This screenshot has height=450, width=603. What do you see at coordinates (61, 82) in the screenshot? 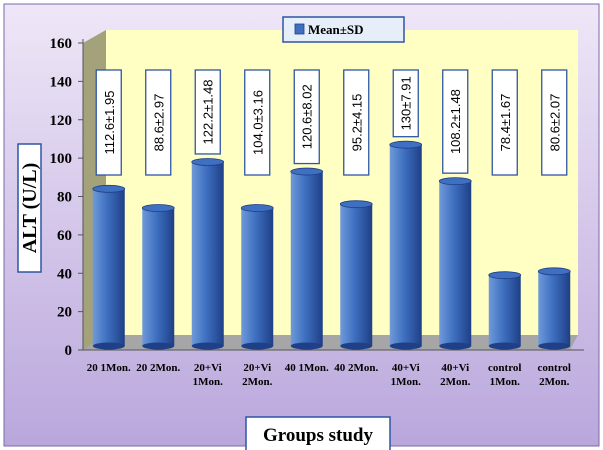
I see `y-tick-label: 140` at bounding box center [61, 82].